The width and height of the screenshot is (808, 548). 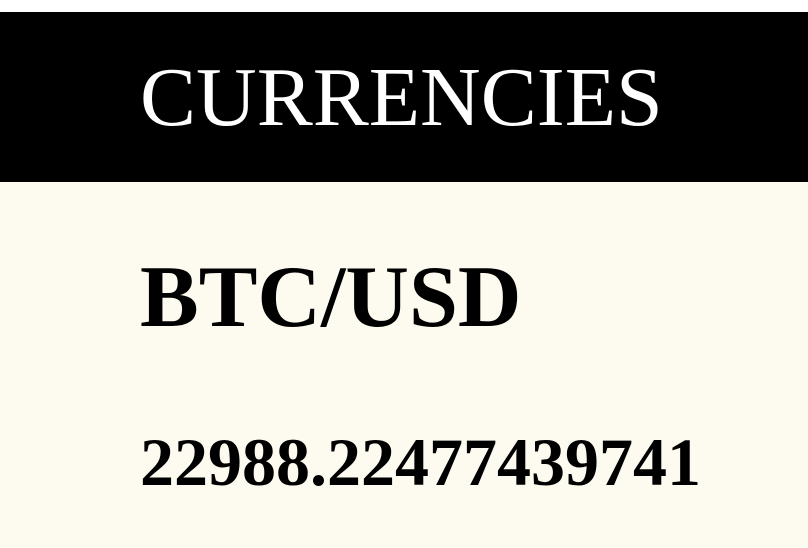 What do you see at coordinates (331, 297) in the screenshot?
I see `currency-pair-label: BTC/USD` at bounding box center [331, 297].